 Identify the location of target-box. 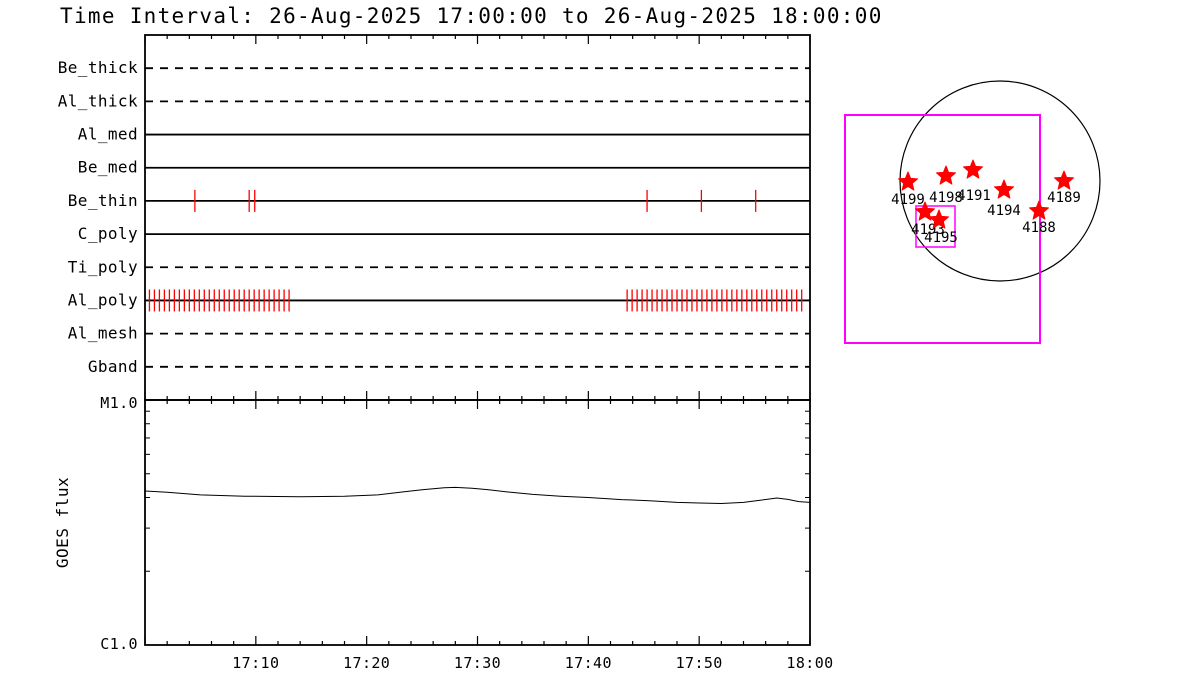
(935, 226).